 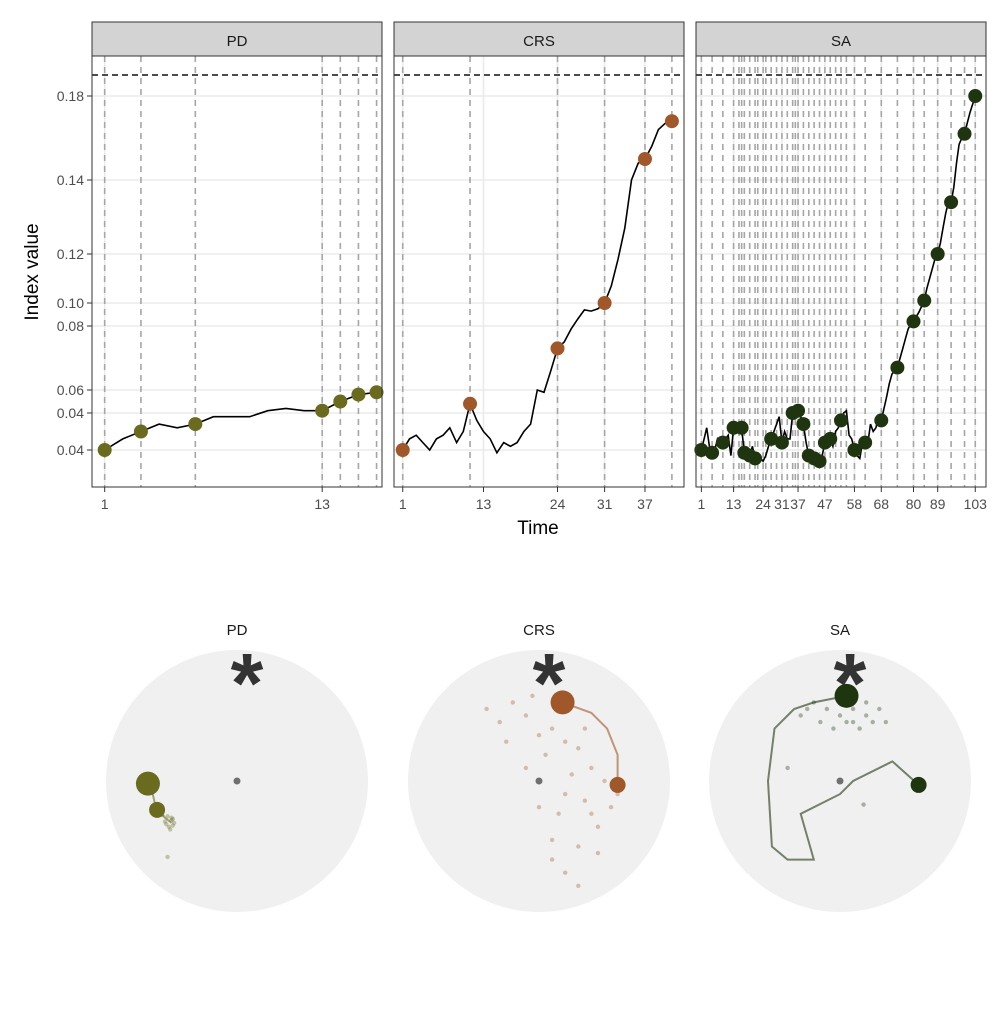 What do you see at coordinates (32, 271) in the screenshot?
I see `y-axis-title: Index value` at bounding box center [32, 271].